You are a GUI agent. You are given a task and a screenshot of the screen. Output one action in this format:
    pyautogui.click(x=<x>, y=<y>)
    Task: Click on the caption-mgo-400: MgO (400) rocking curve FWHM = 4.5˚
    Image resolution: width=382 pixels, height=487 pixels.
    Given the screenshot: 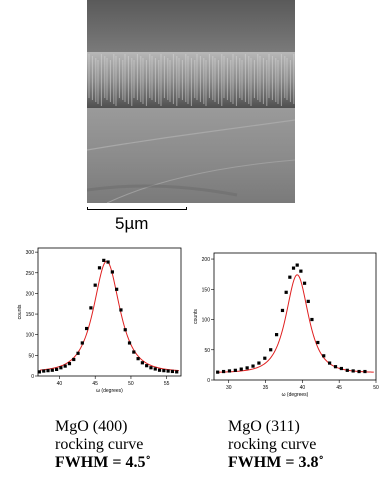 What is the action you would take?
    pyautogui.click(x=103, y=445)
    